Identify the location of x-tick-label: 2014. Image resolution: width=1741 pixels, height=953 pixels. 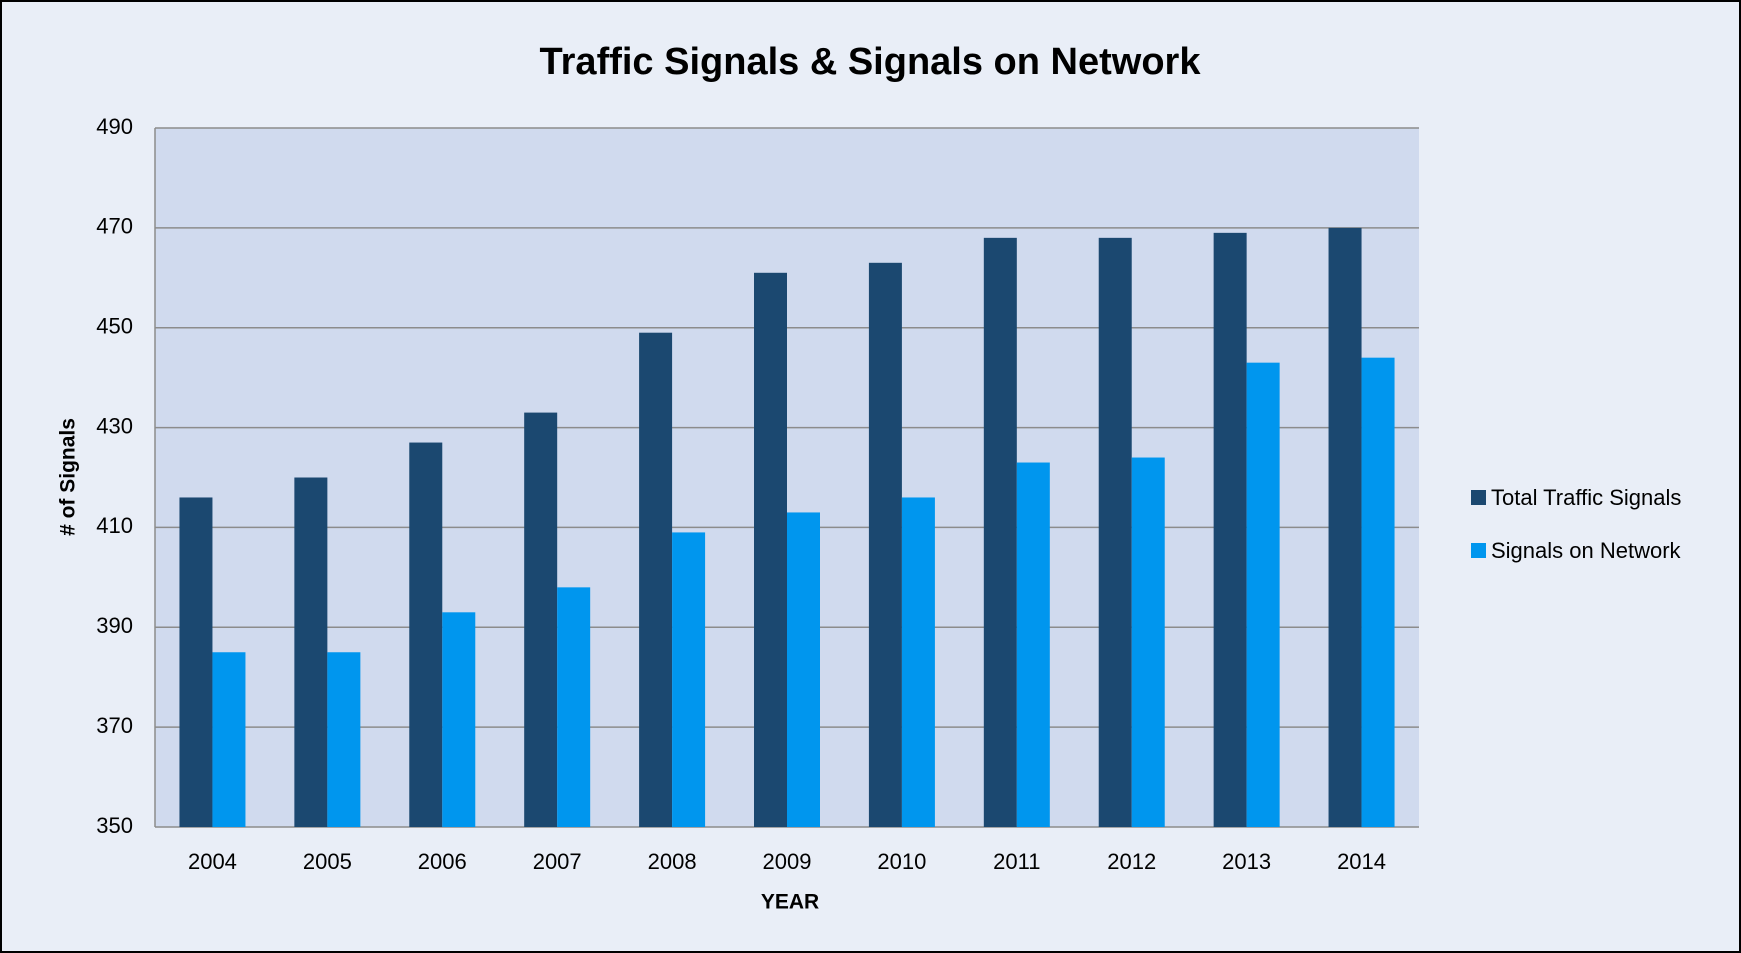
(1361, 861).